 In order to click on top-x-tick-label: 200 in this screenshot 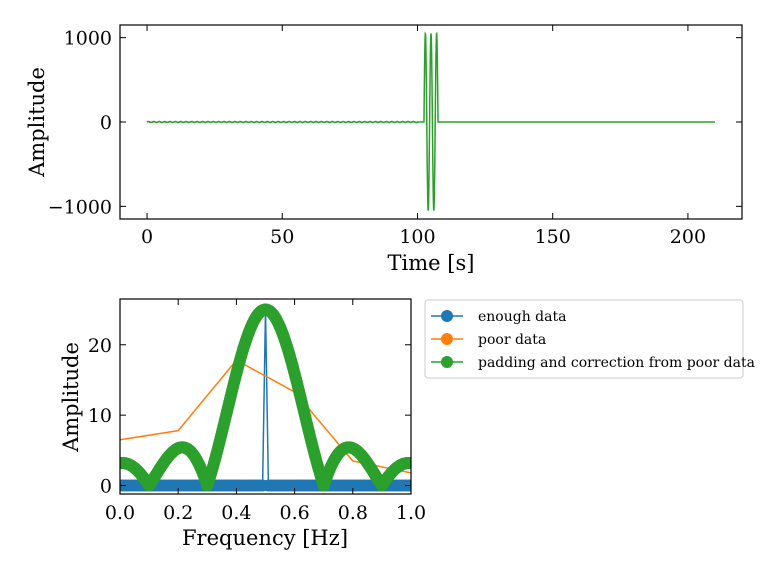, I will do `click(688, 237)`.